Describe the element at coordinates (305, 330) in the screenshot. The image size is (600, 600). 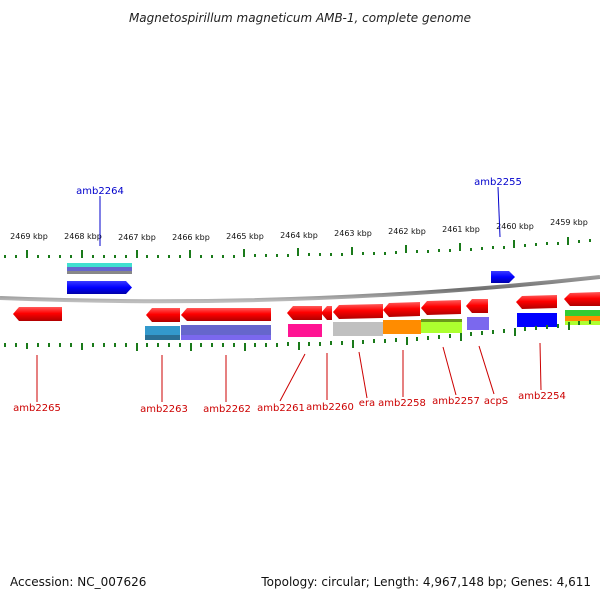
I see `domain-block-amb2261` at that location.